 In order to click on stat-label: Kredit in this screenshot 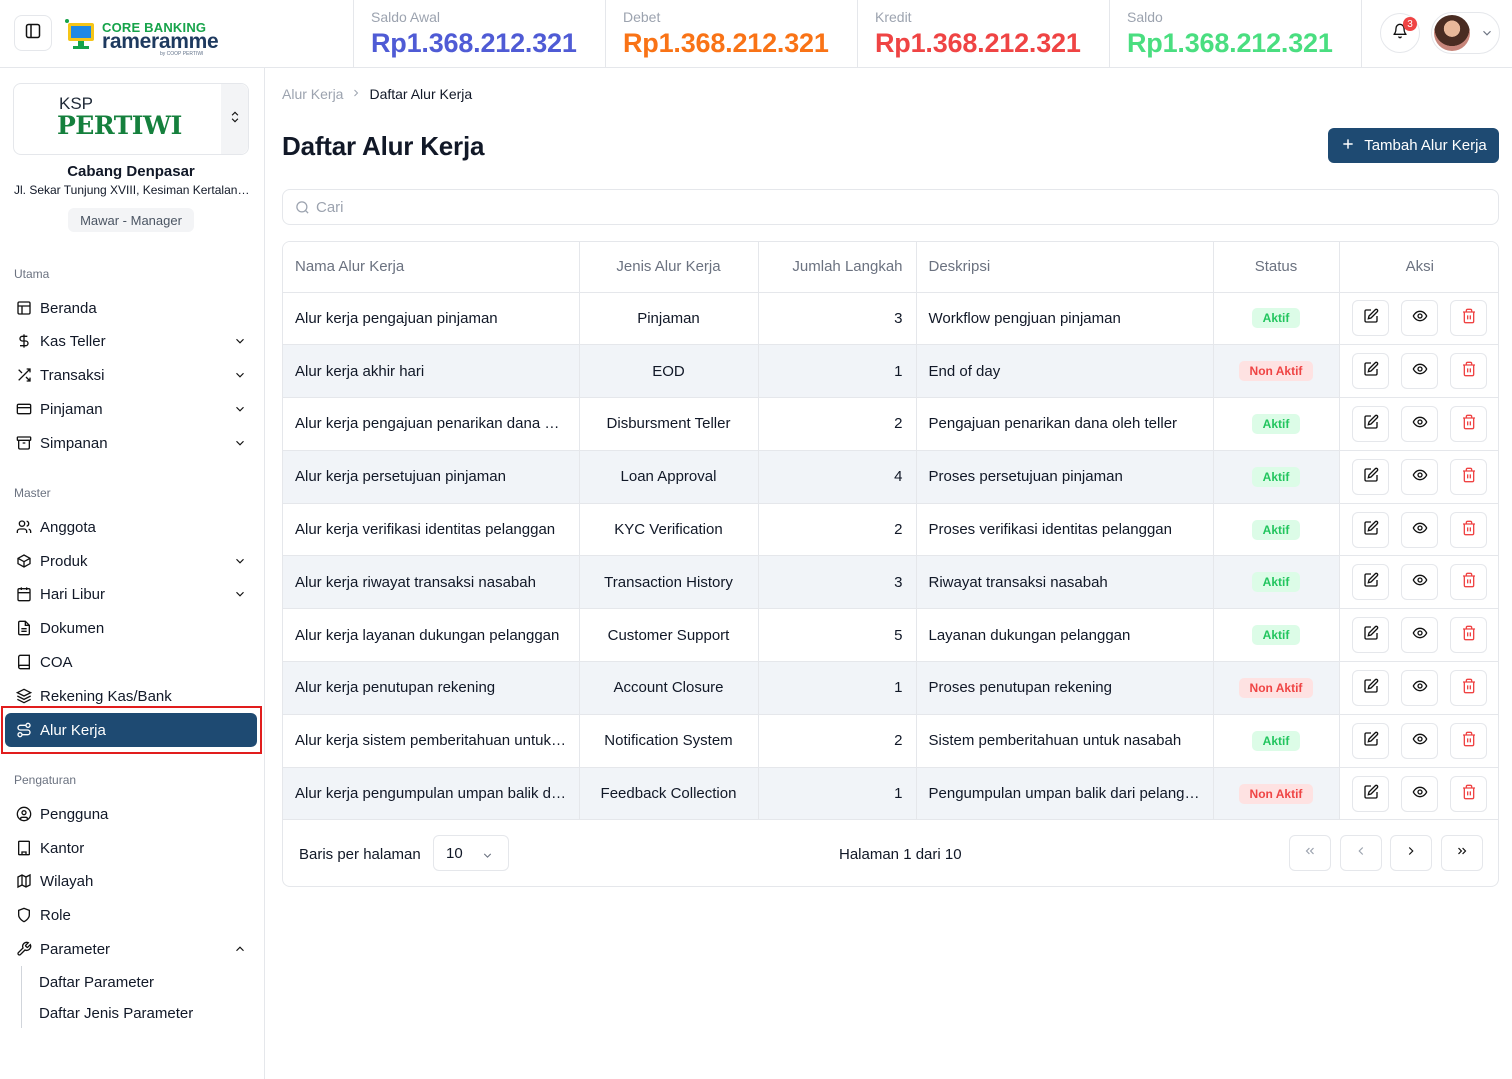, I will do `click(893, 17)`.